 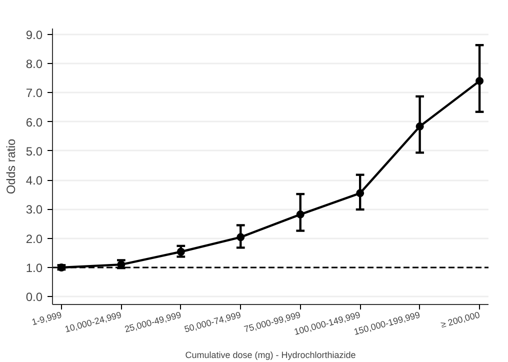 What do you see at coordinates (11, 166) in the screenshot?
I see `y-axis-title: Odds ratio` at bounding box center [11, 166].